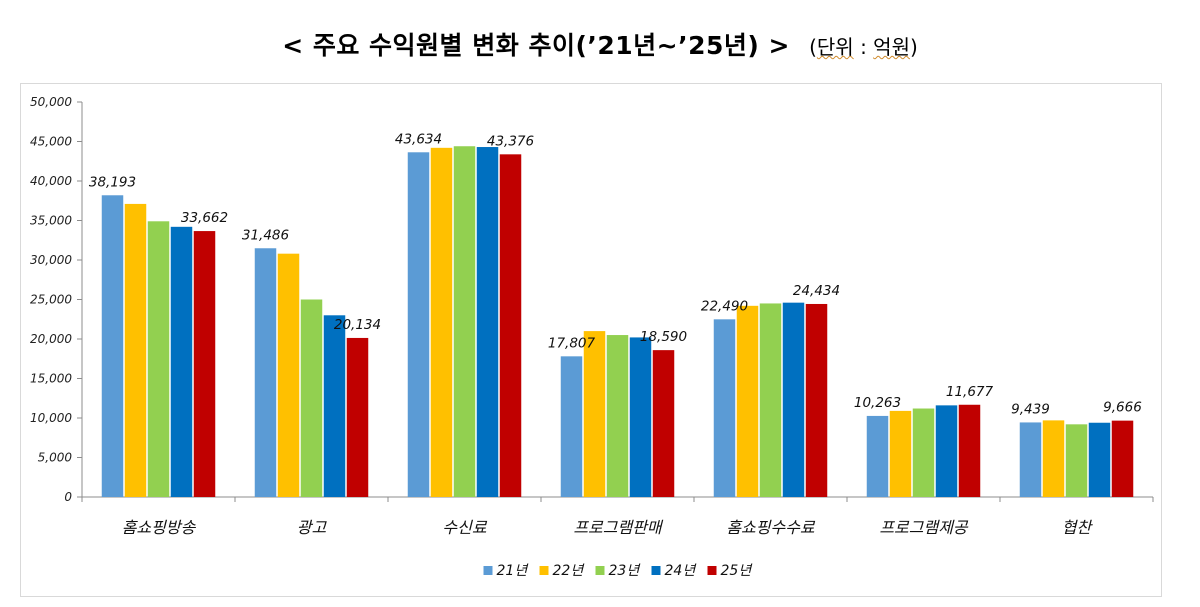 The image size is (1200, 607). I want to click on legend-label: 21년, so click(513, 571).